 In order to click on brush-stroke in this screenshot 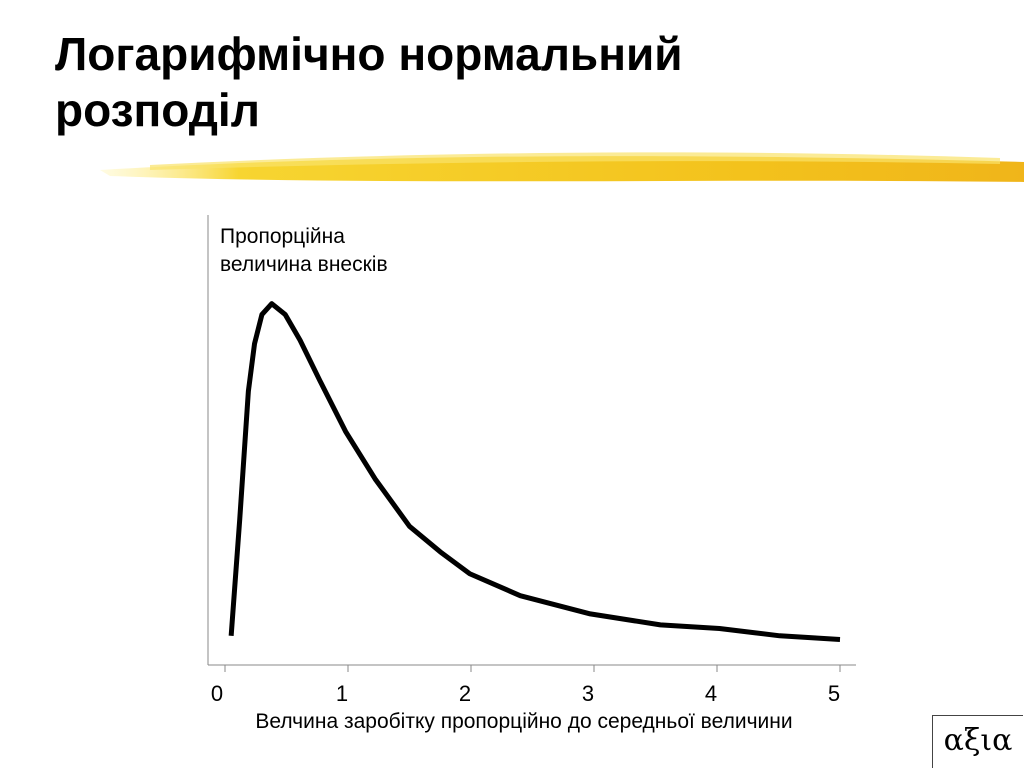, I will do `click(575, 161)`.